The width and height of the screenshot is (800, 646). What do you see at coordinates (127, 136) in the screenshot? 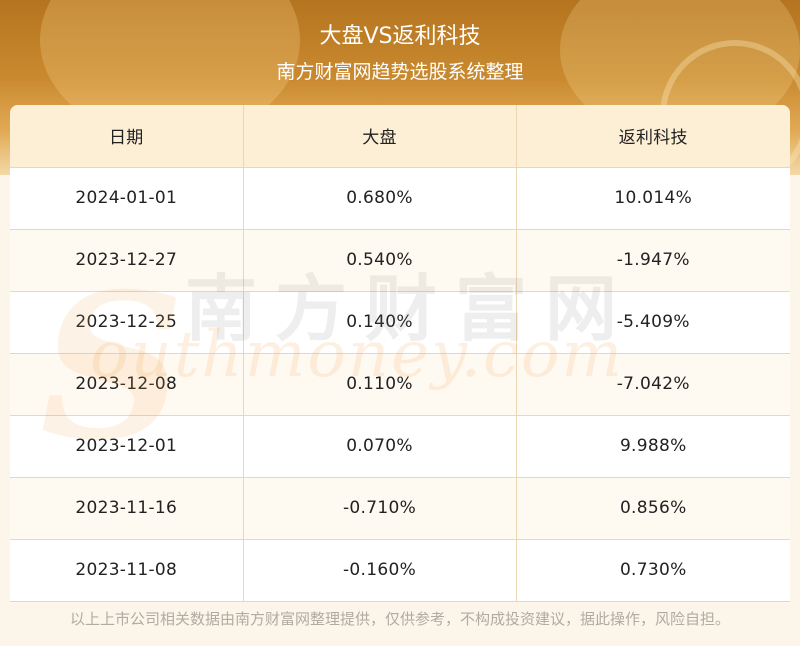
I see `column-header-date: 日期` at bounding box center [127, 136].